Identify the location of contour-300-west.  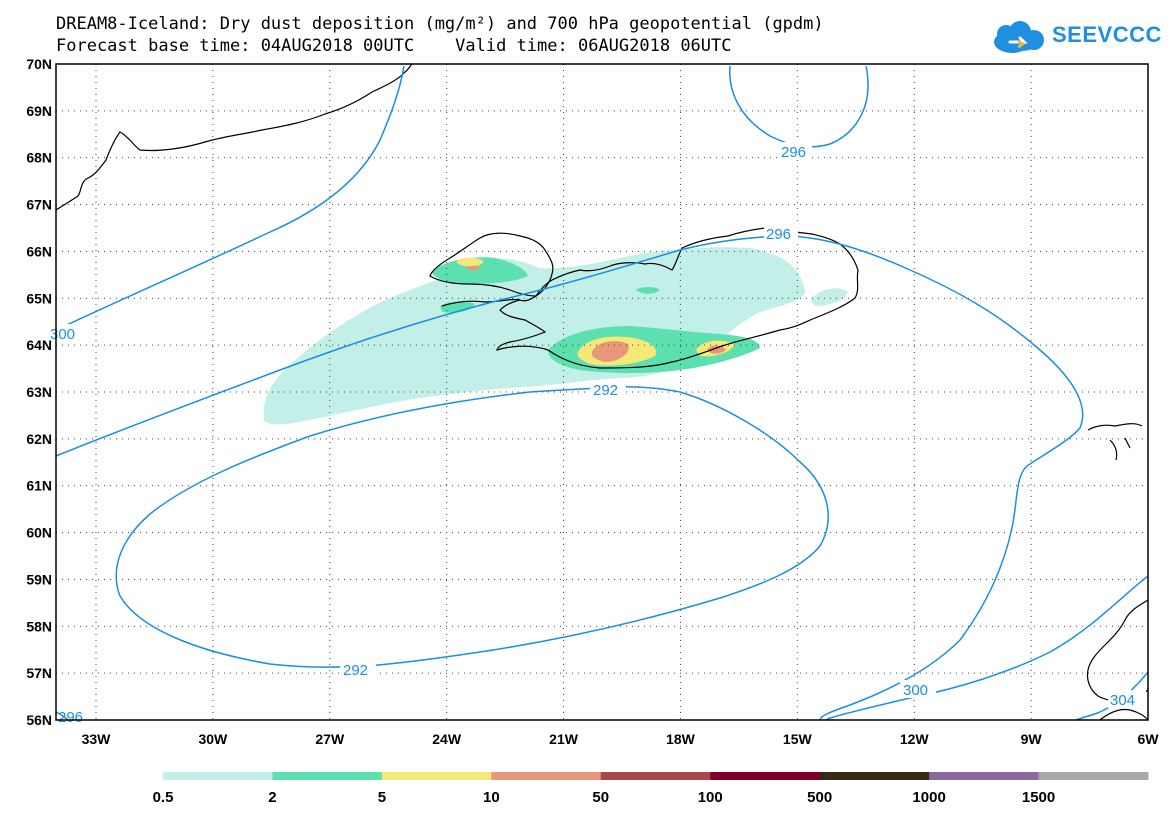
(230, 198).